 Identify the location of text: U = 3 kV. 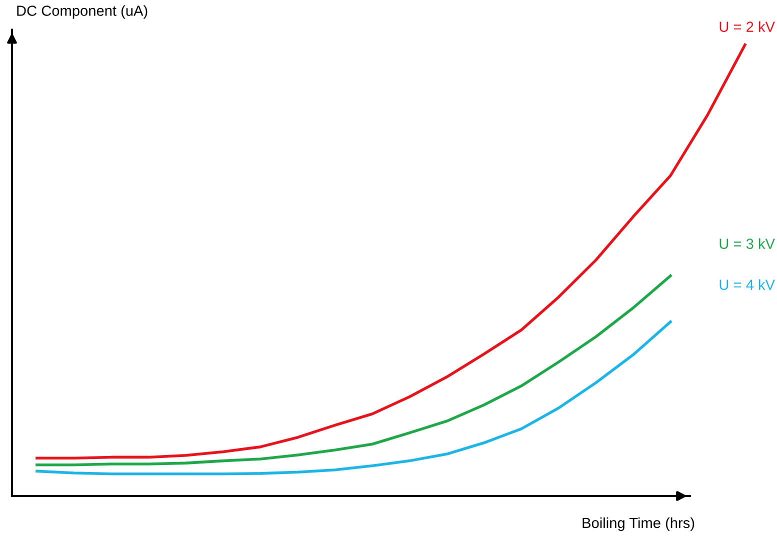
(747, 243).